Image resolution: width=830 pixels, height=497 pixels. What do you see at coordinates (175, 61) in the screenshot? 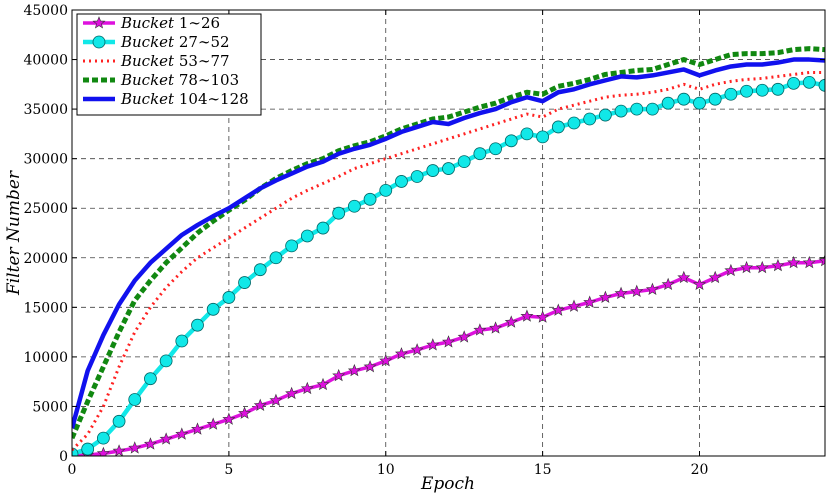
I see `legend-label: Bucket 53∼77` at bounding box center [175, 61].